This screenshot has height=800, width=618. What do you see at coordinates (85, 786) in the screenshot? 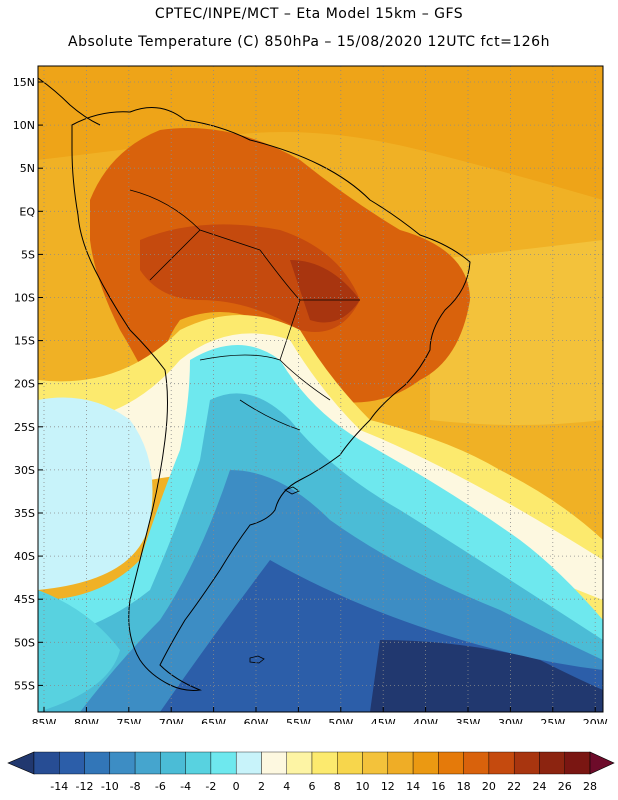
I see `colorbar-tick-label: -12` at bounding box center [85, 786].